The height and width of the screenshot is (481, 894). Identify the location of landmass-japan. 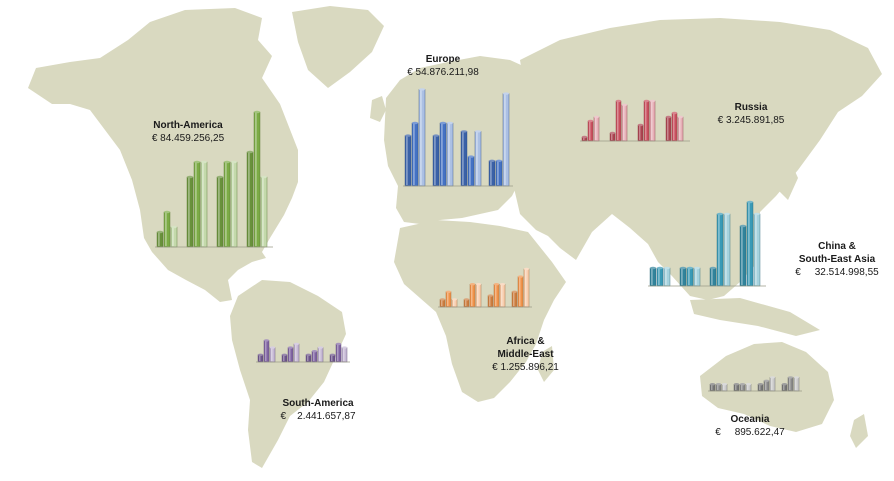
(787, 180).